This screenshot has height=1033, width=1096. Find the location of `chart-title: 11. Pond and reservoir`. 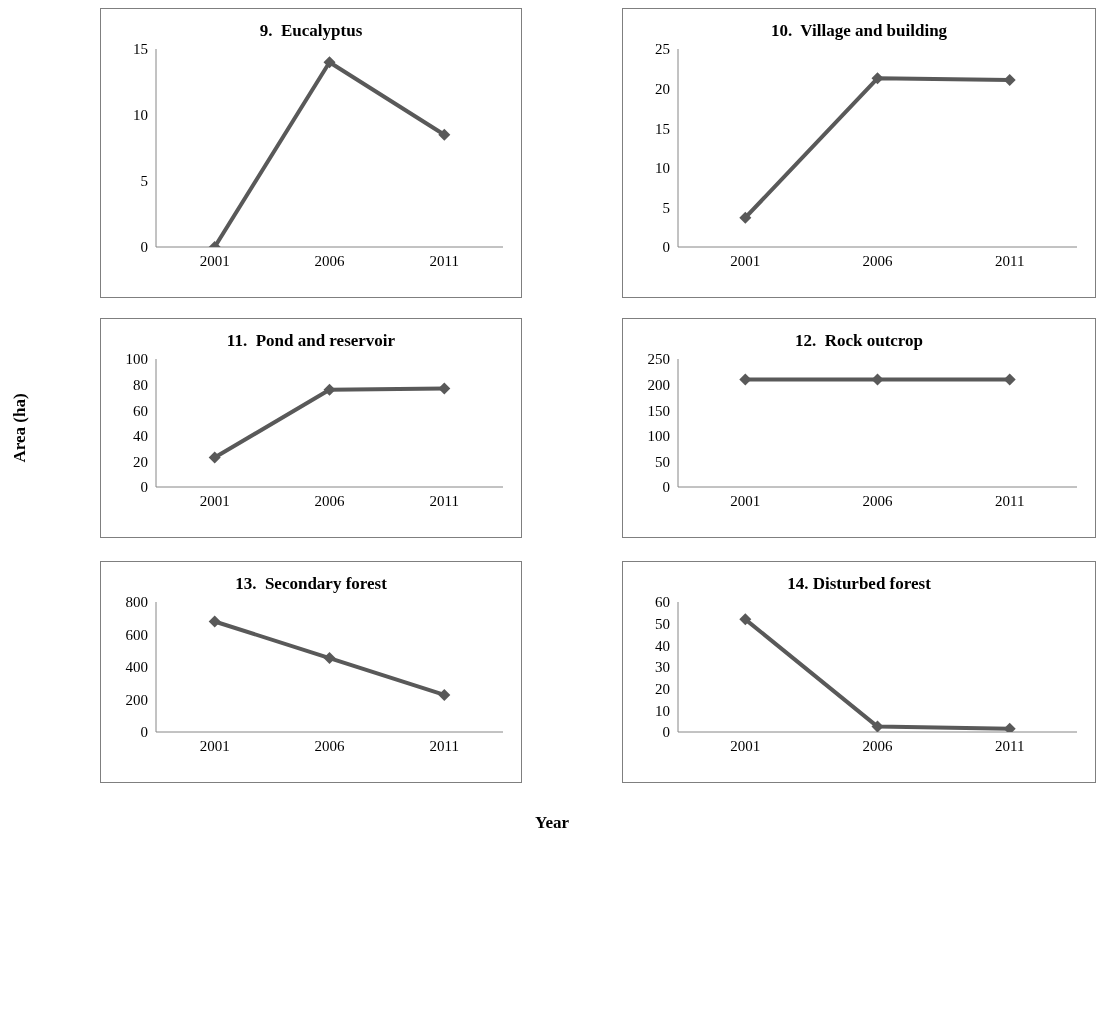

chart-title: 11. Pond and reservoir is located at coordinates (311, 341).